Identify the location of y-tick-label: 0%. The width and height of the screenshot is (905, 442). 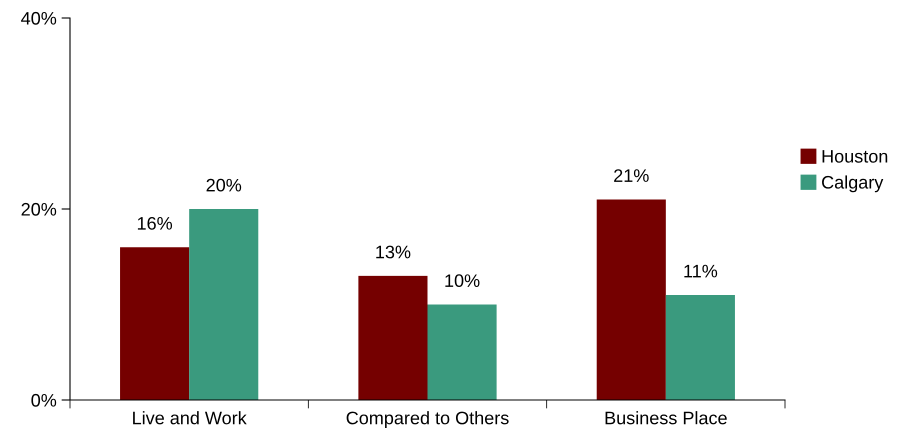
(43, 400).